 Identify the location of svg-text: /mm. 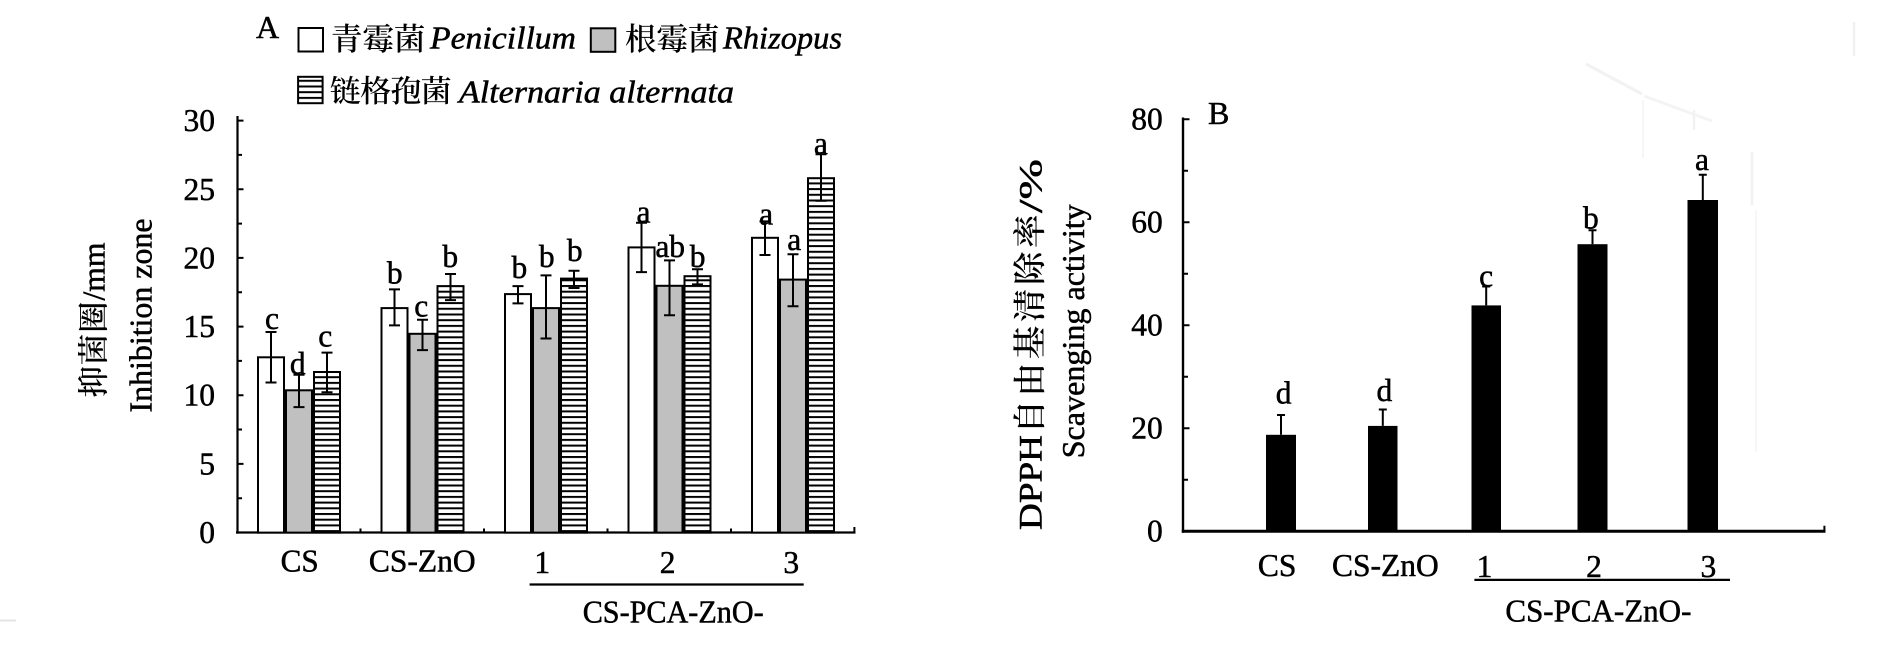
(94, 271).